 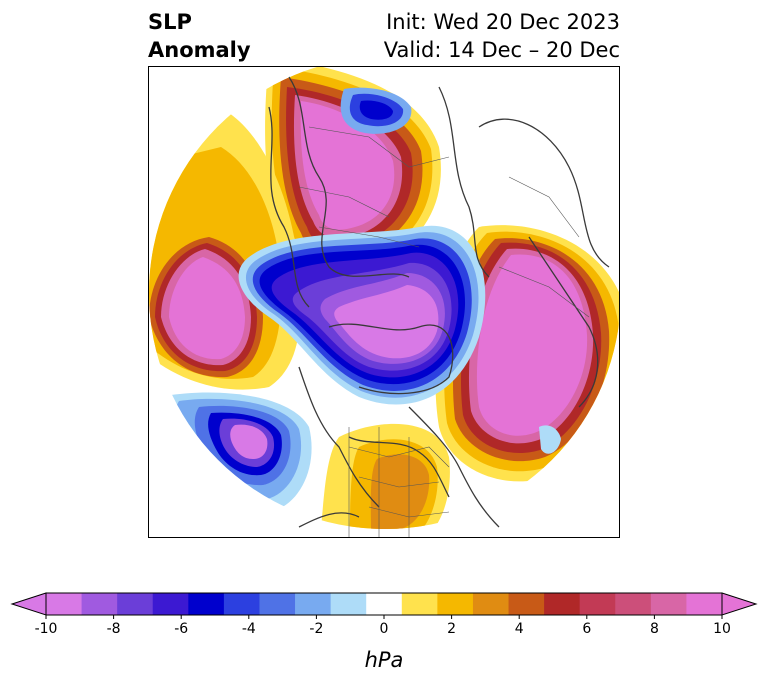 What do you see at coordinates (519, 629) in the screenshot?
I see `colorbar-tick-label: 4` at bounding box center [519, 629].